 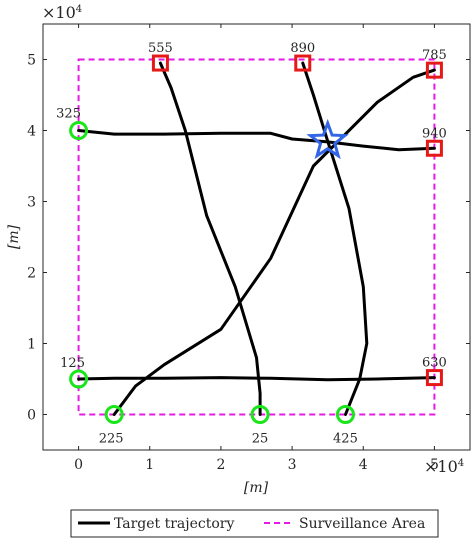 I want to click on x-axis-label: [m], so click(x=256, y=488).